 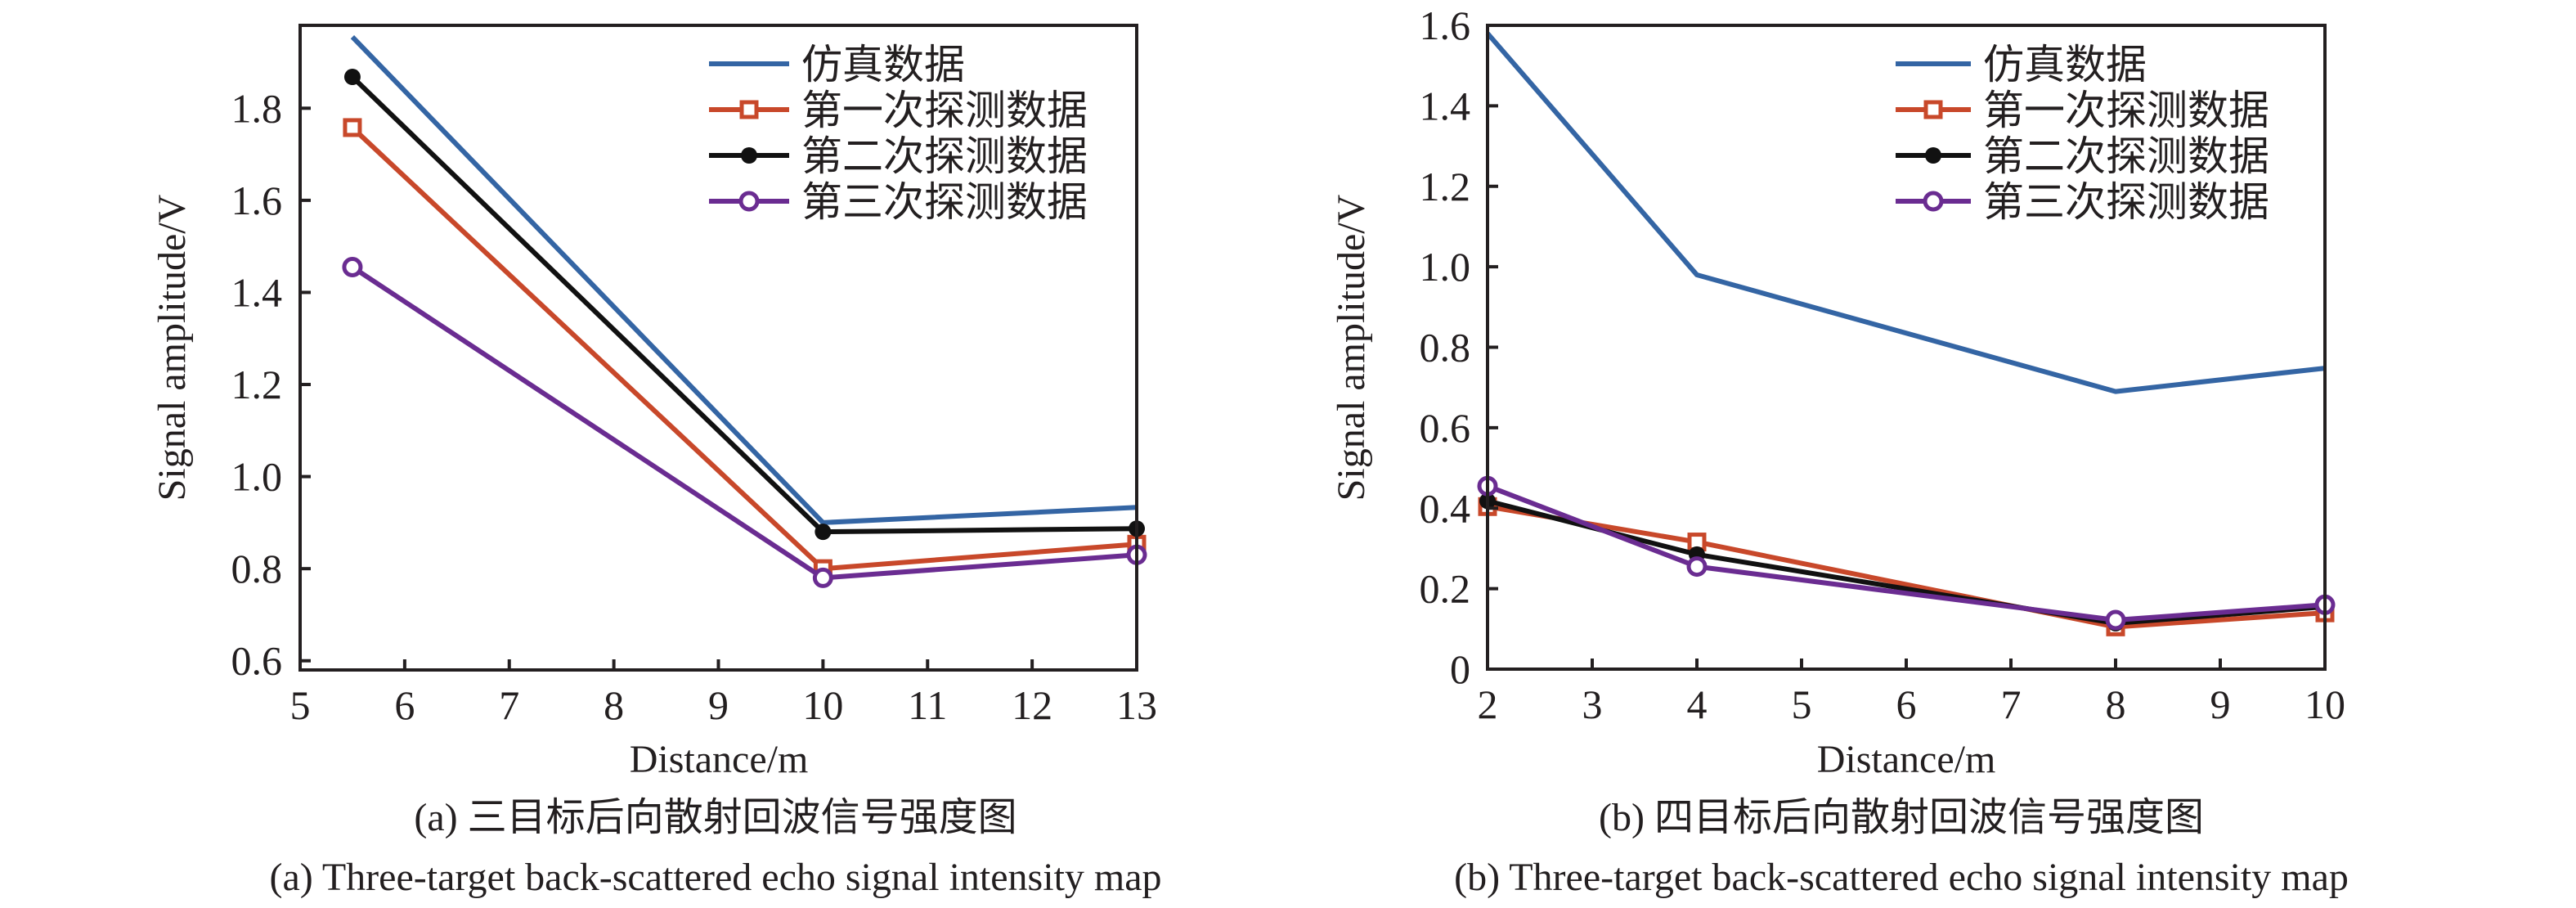 I want to click on y-tick-label-a-2: 1.0, so click(x=257, y=477).